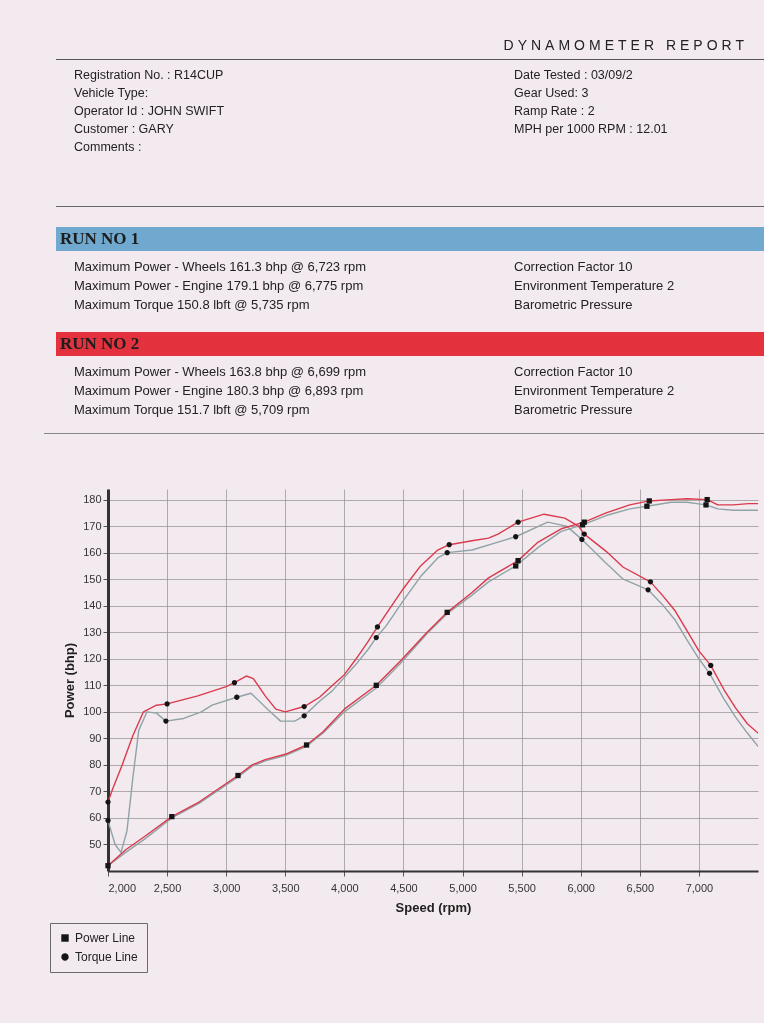 The height and width of the screenshot is (1023, 764). I want to click on text: Maximum Power - Engine 180.3 bhp @ 6,893 rpm, so click(219, 390).